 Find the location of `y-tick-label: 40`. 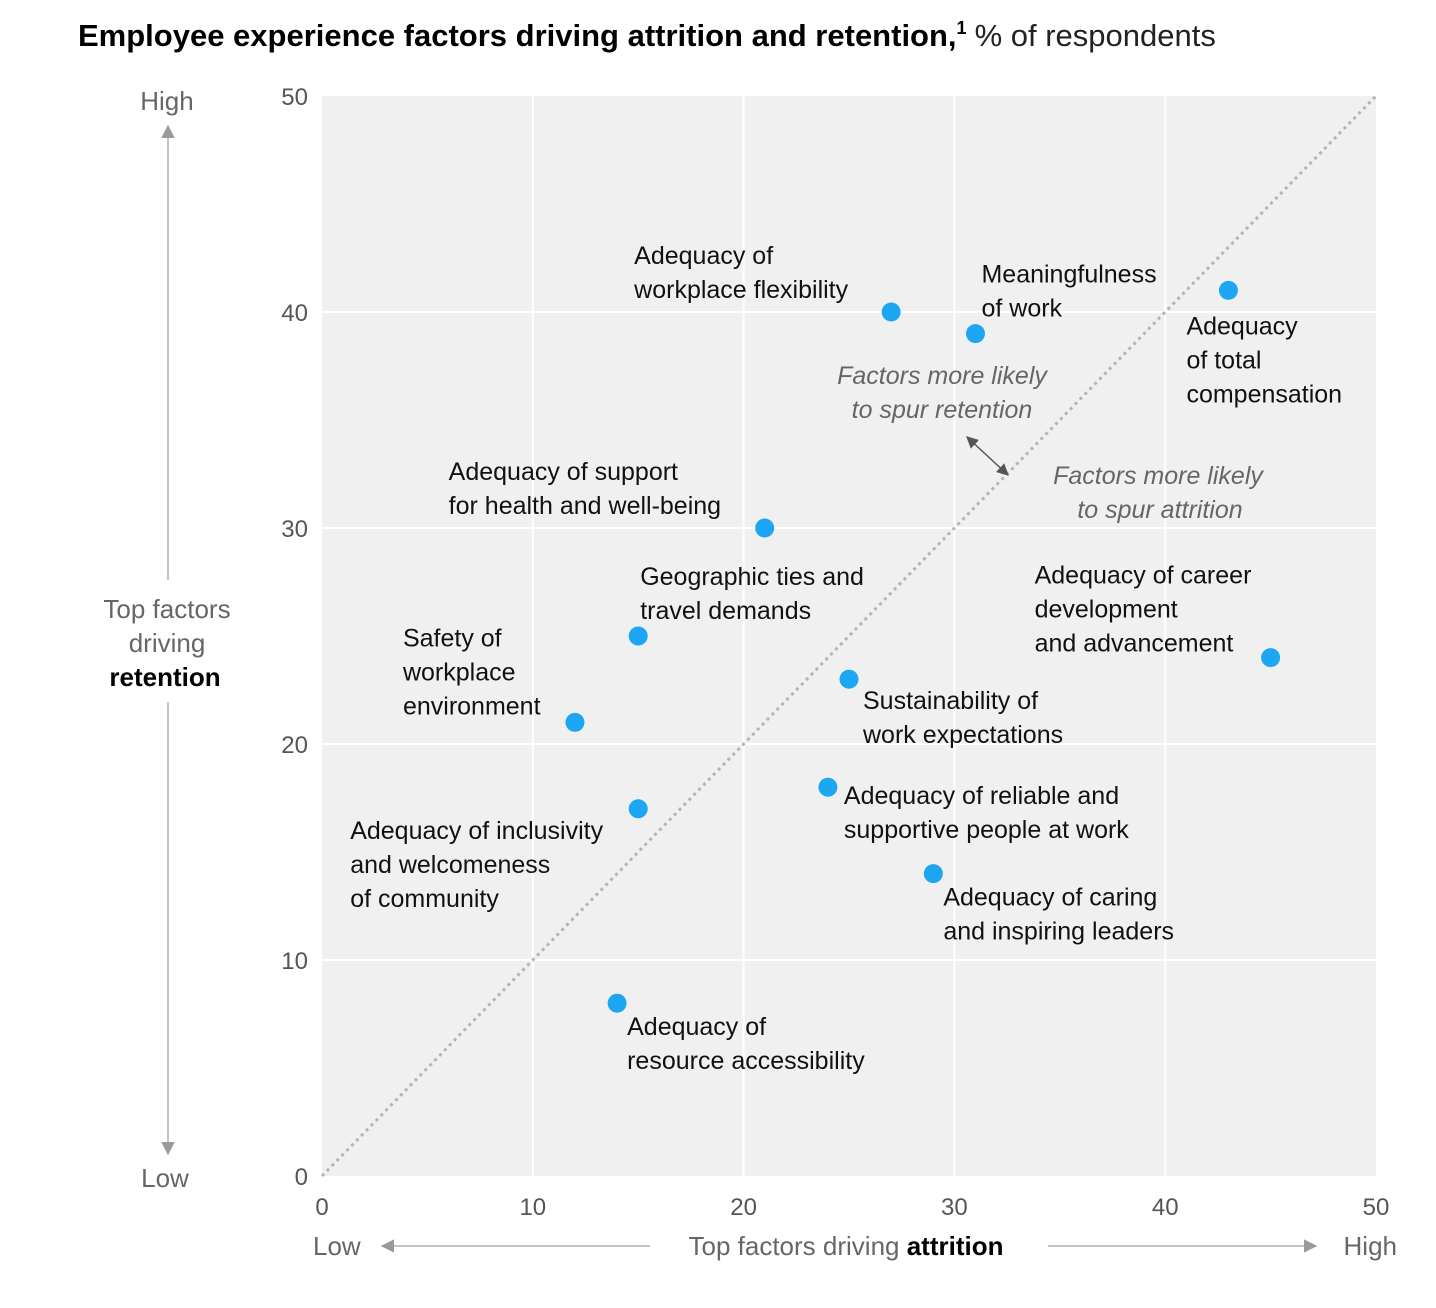

y-tick-label: 40 is located at coordinates (294, 313).